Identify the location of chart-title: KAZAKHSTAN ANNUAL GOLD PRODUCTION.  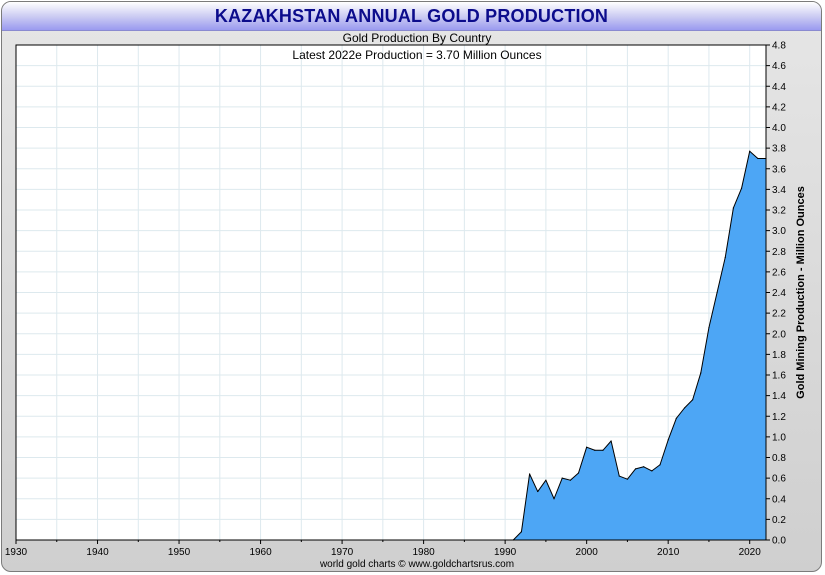
(411, 16).